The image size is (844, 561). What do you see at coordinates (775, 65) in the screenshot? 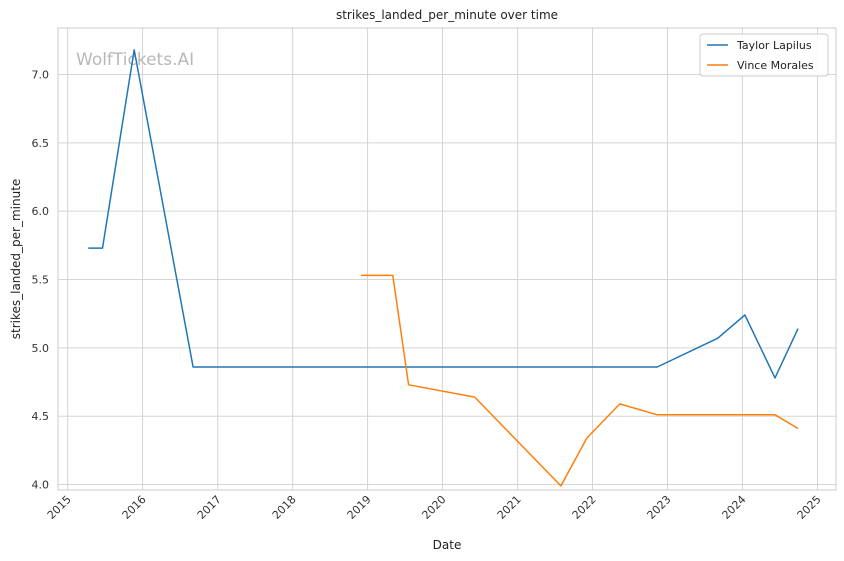
I see `legend-label: Vince Morales` at bounding box center [775, 65].